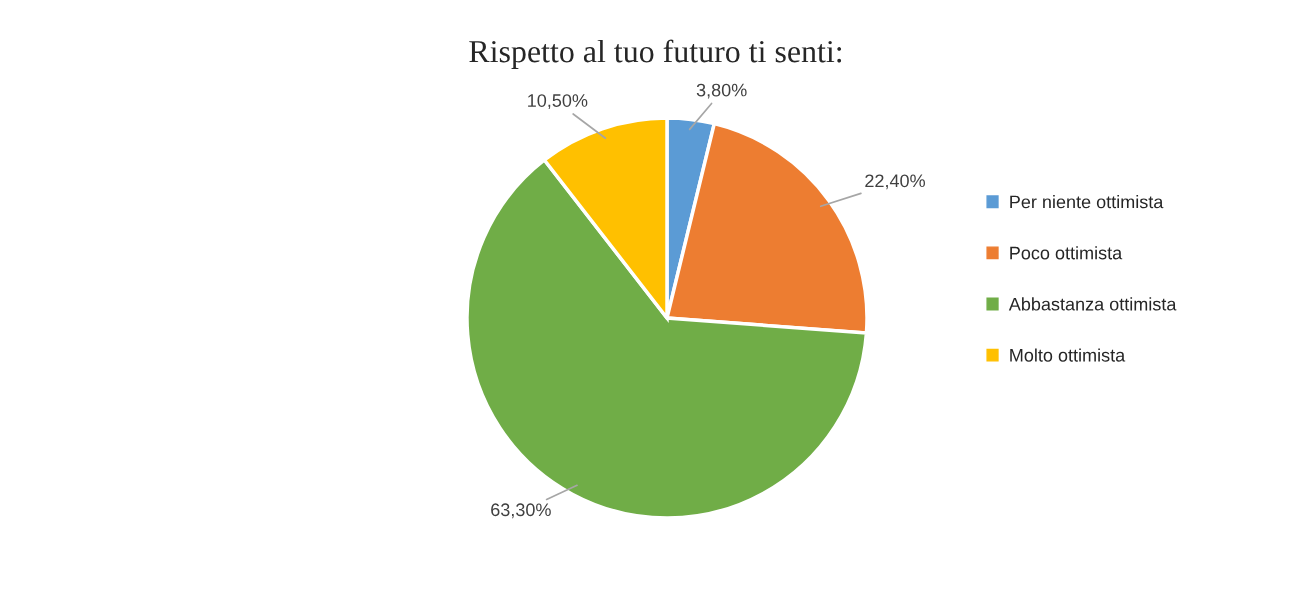  I want to click on legend-label: Poco ottimista, so click(1066, 253).